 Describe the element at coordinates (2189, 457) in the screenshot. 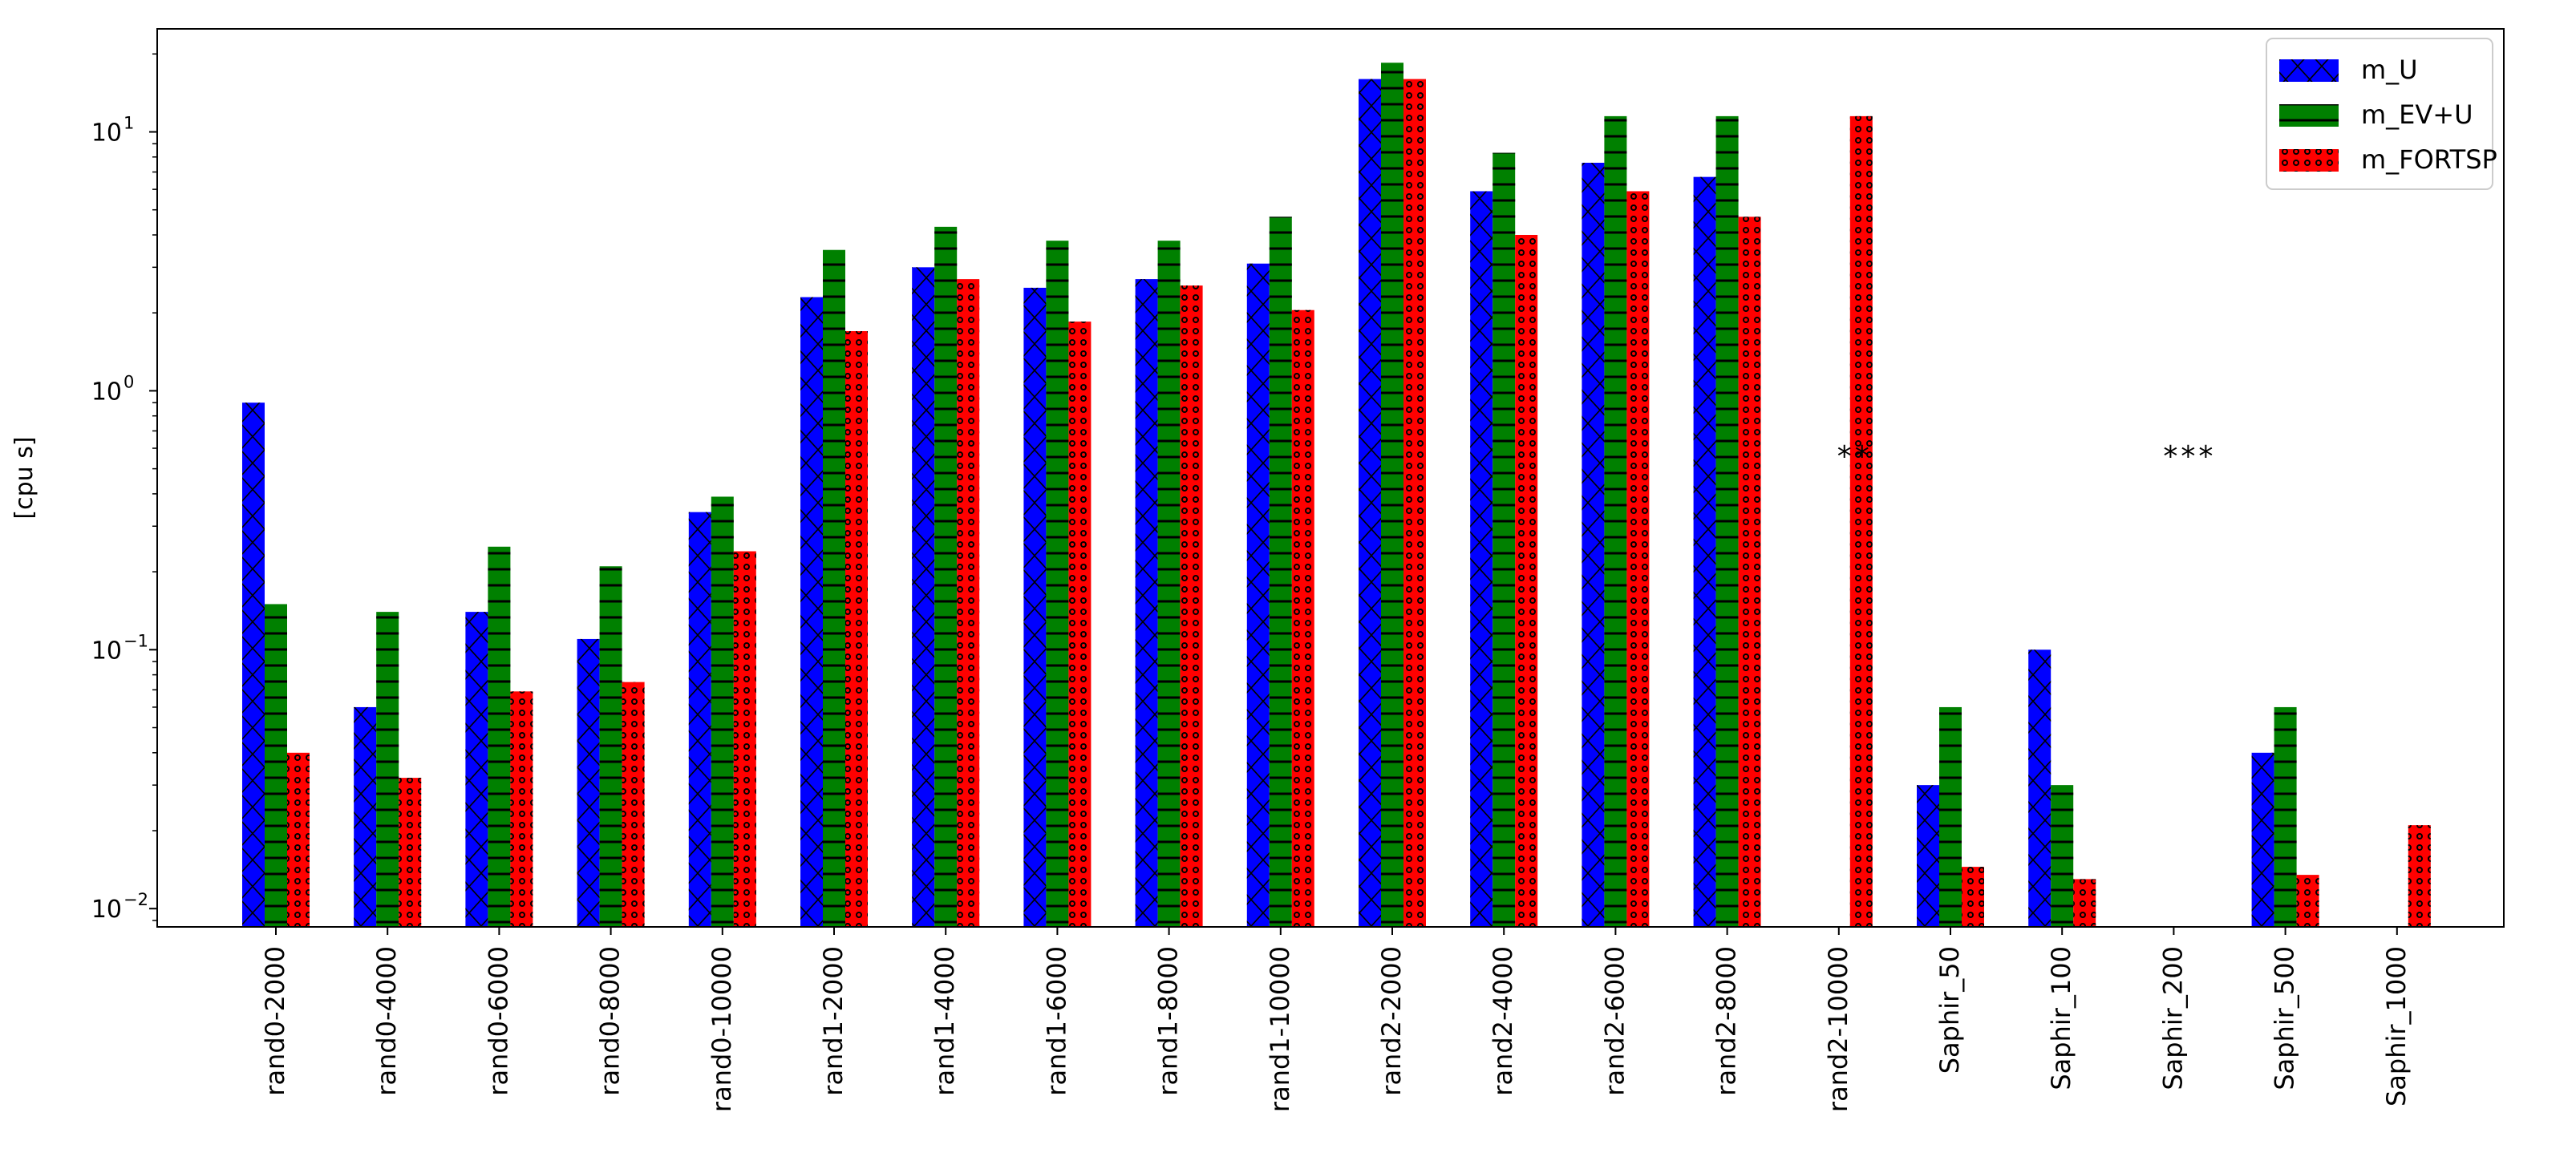

I see `annotation-text: ***` at that location.